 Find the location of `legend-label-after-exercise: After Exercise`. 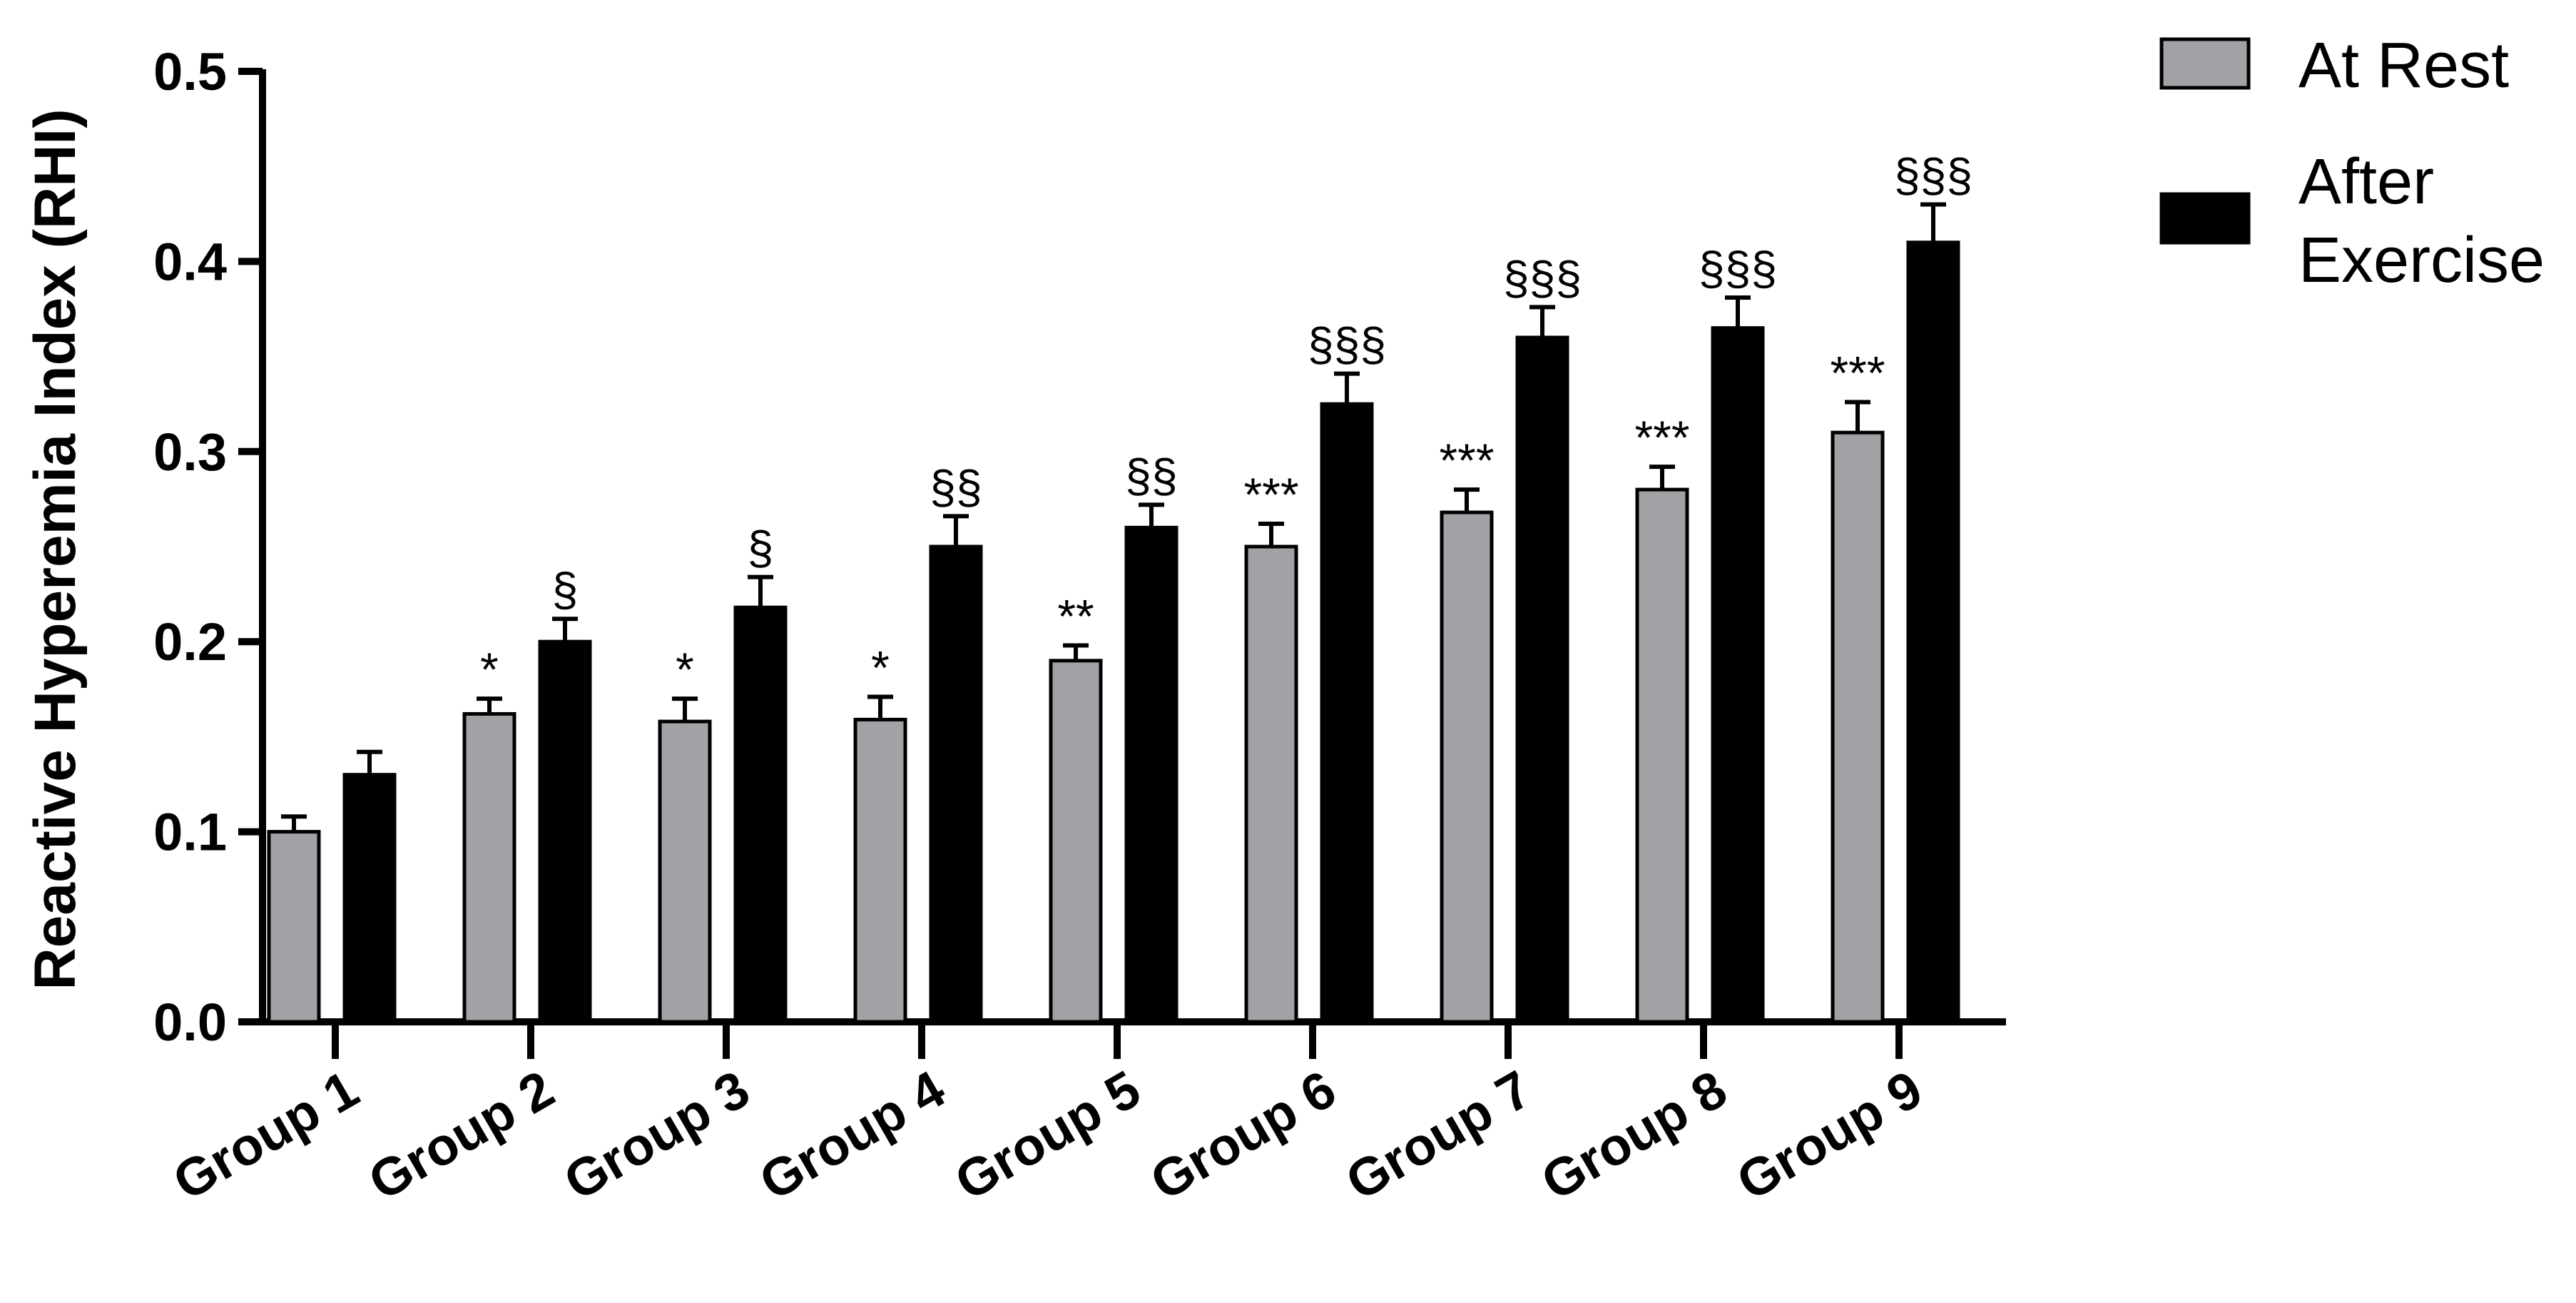

legend-label-after-exercise: After Exercise is located at coordinates (2421, 221).